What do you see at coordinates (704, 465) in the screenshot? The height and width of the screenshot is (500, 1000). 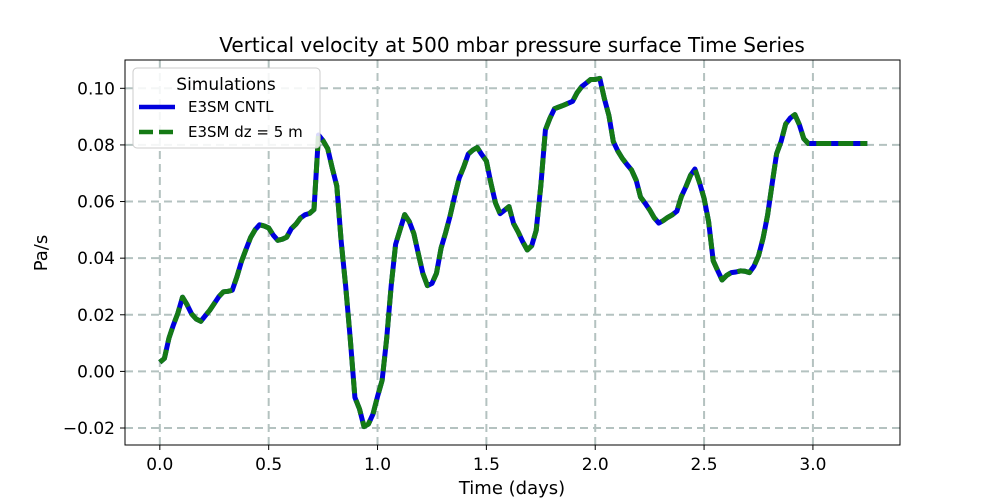 I see `x-tick-label: 2.5` at bounding box center [704, 465].